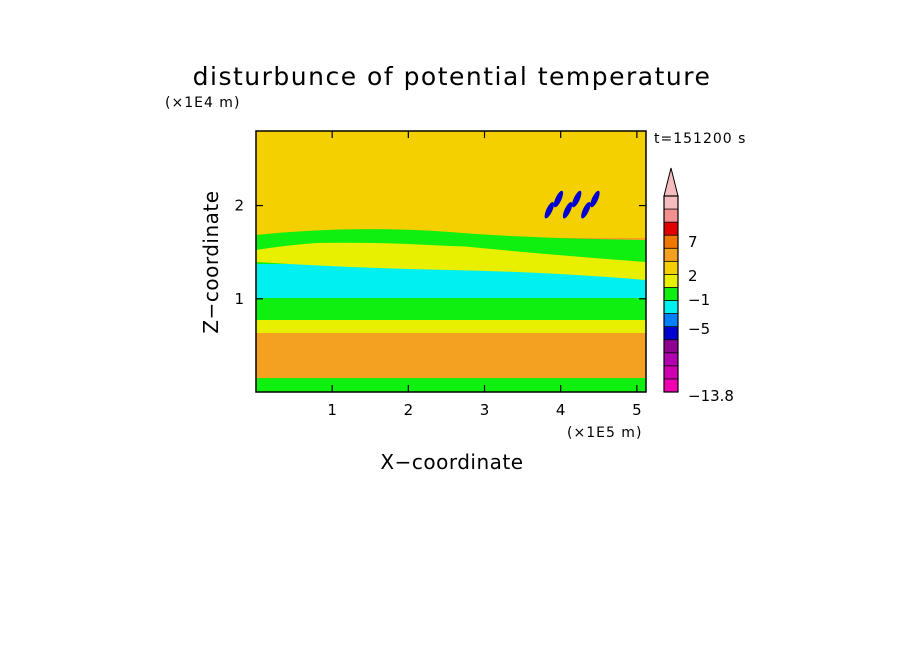 This screenshot has width=904, height=654. I want to click on time-label: t=151200 s, so click(700, 139).